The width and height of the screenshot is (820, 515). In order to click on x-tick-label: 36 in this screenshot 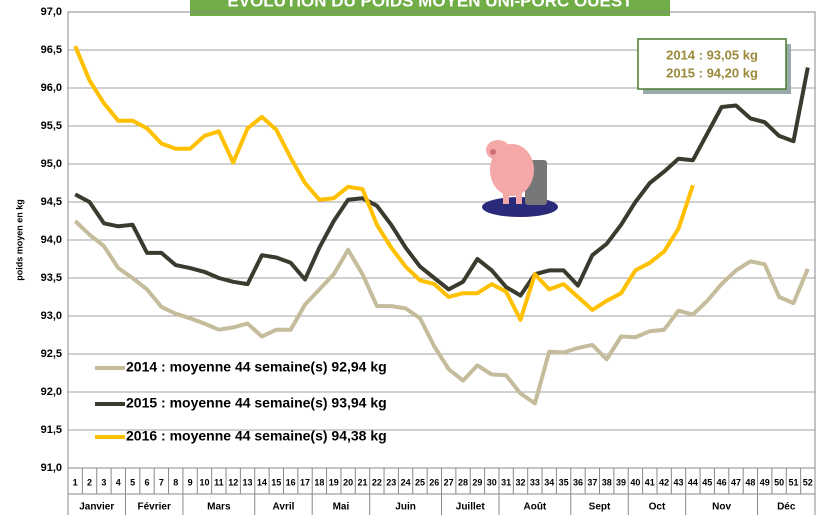, I will do `click(578, 482)`.